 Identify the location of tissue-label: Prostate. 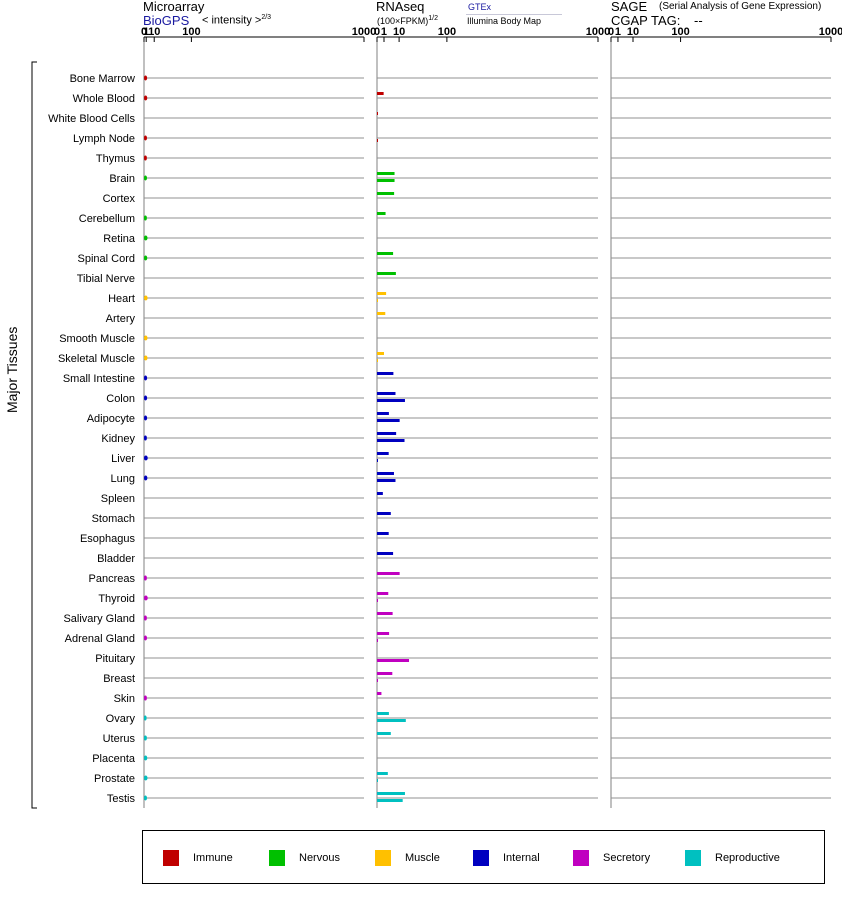
(114, 779).